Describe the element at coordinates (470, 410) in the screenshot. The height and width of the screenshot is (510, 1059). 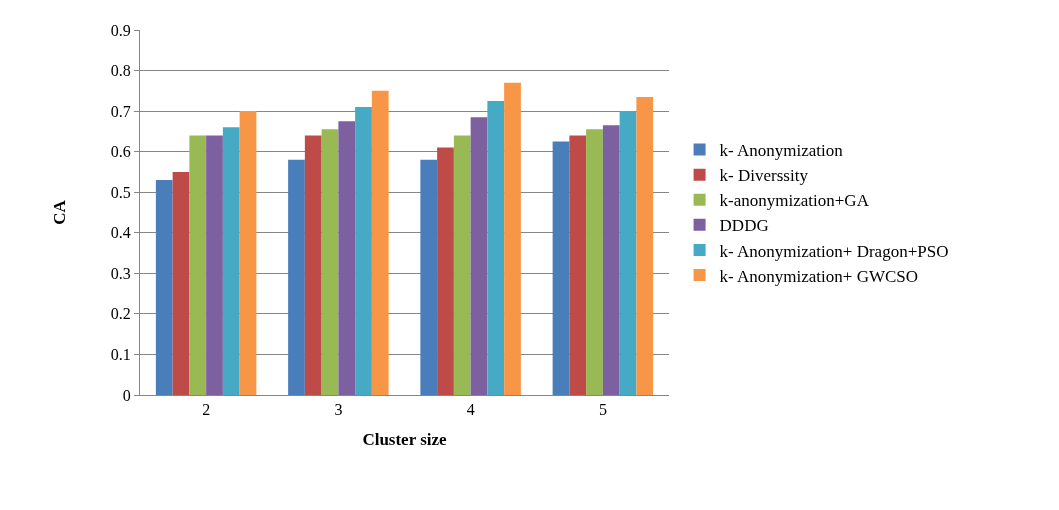
I see `x-tick-label: 4` at that location.